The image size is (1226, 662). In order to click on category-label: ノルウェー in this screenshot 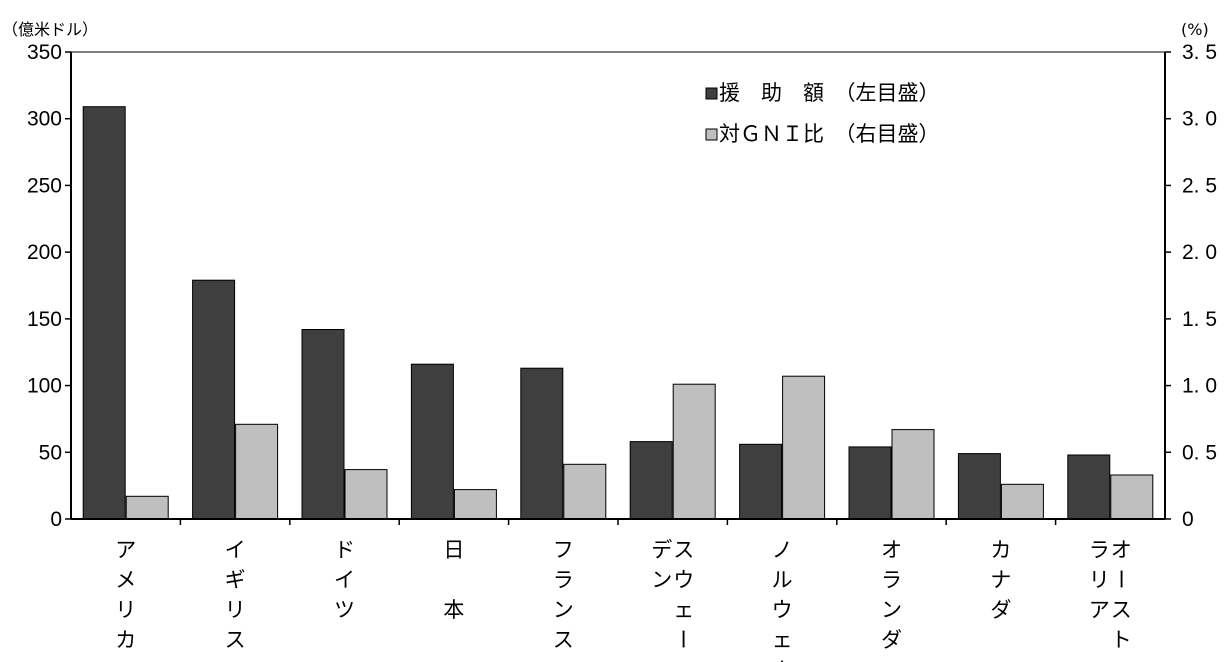, I will do `click(781, 600)`.